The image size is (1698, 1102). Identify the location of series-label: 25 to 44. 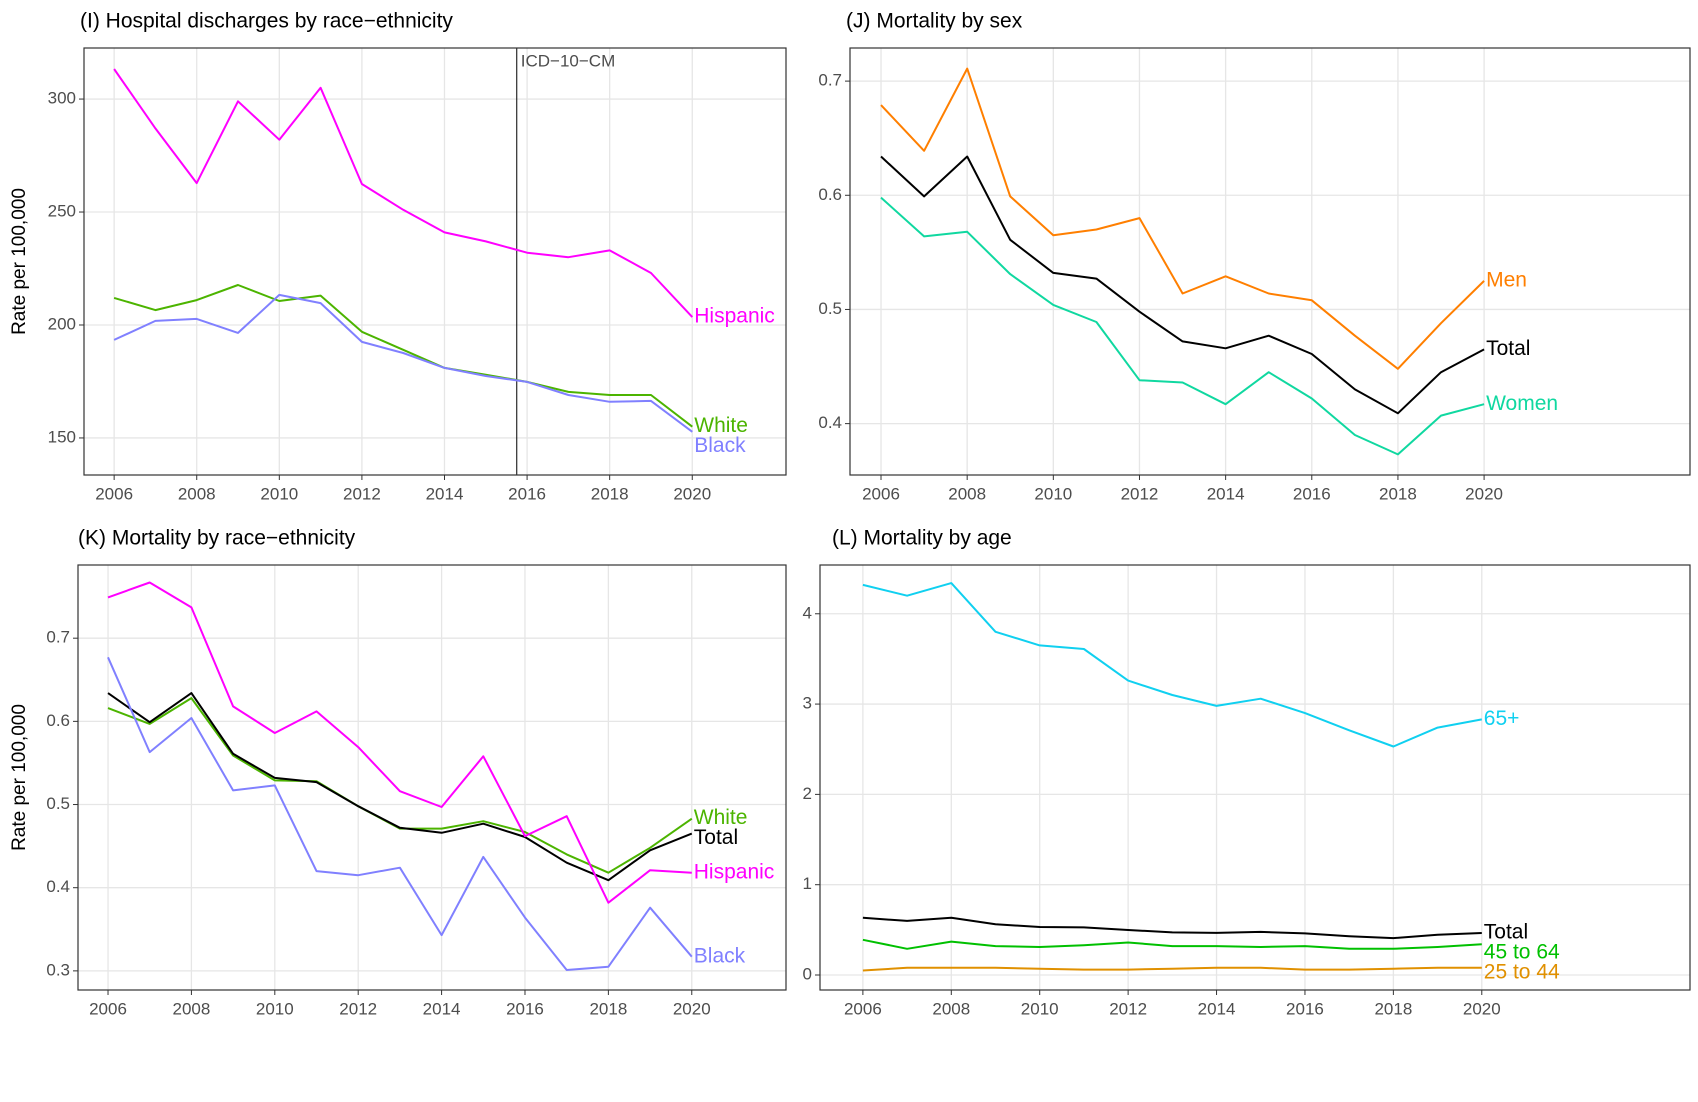
(1522, 972).